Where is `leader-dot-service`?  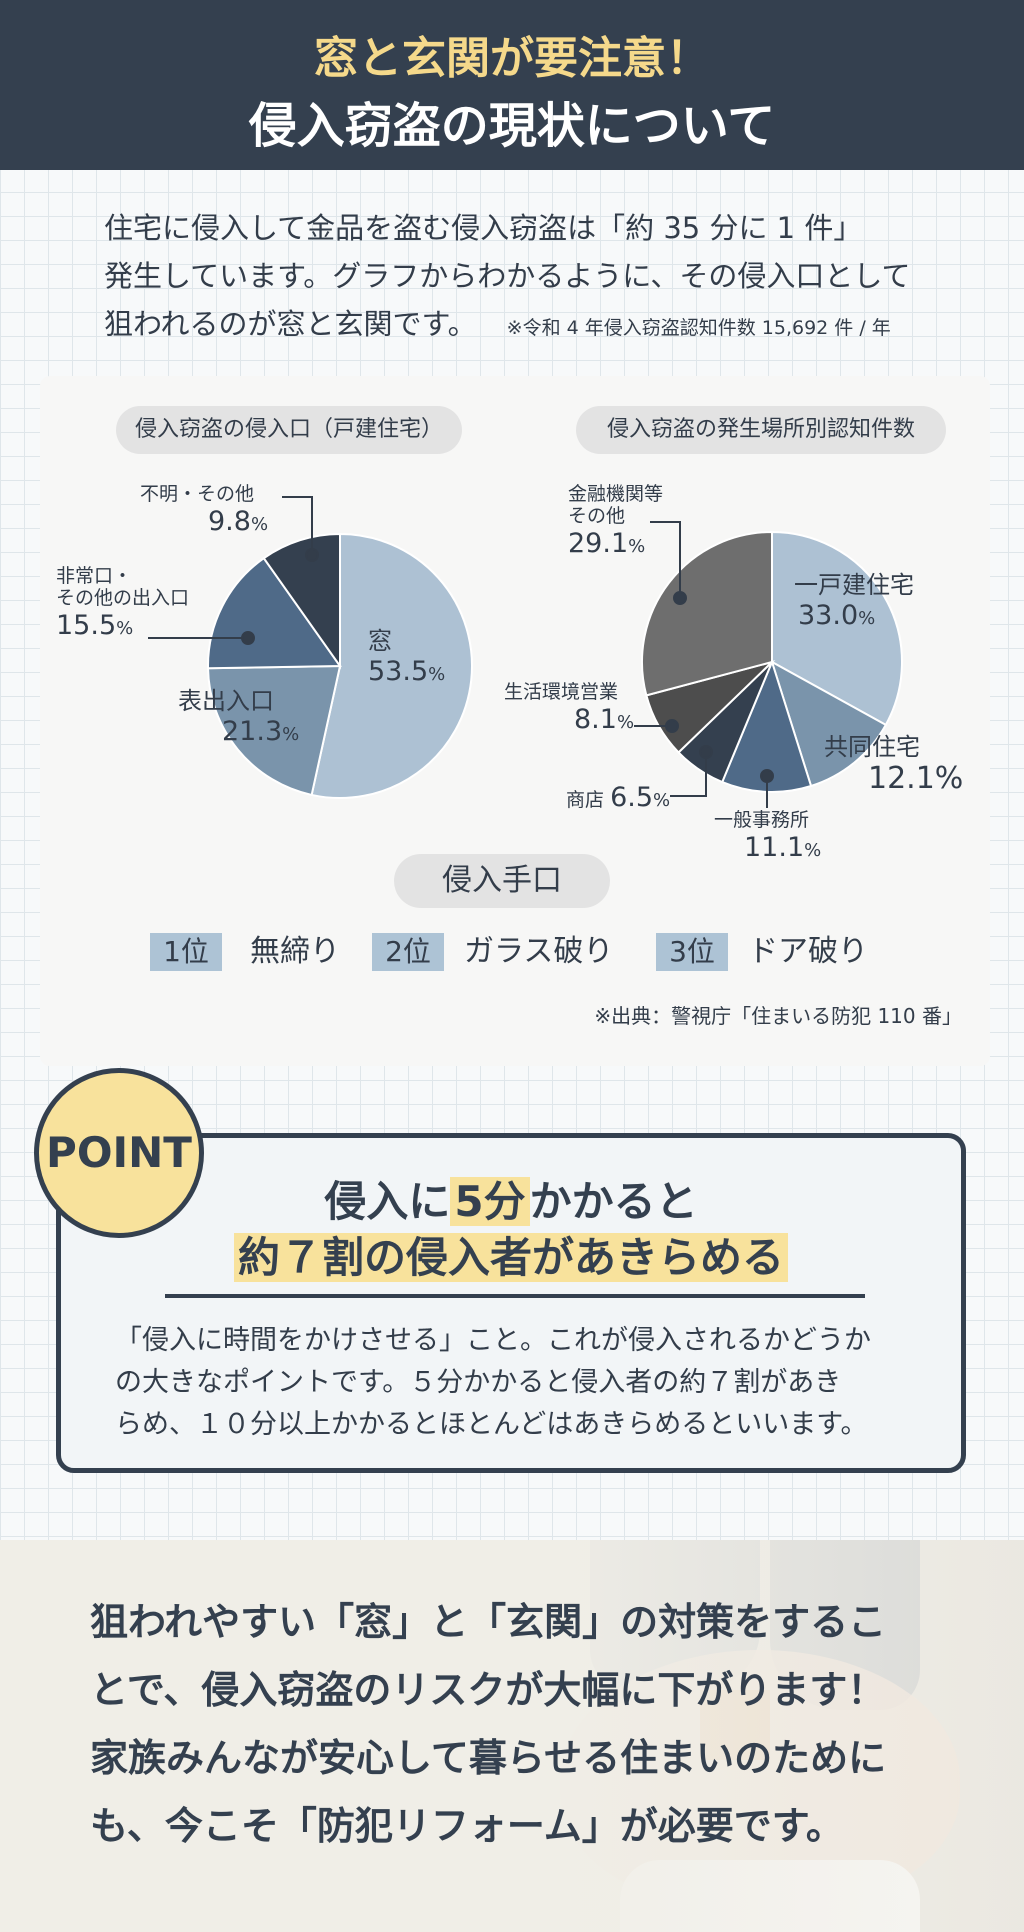 leader-dot-service is located at coordinates (672, 726).